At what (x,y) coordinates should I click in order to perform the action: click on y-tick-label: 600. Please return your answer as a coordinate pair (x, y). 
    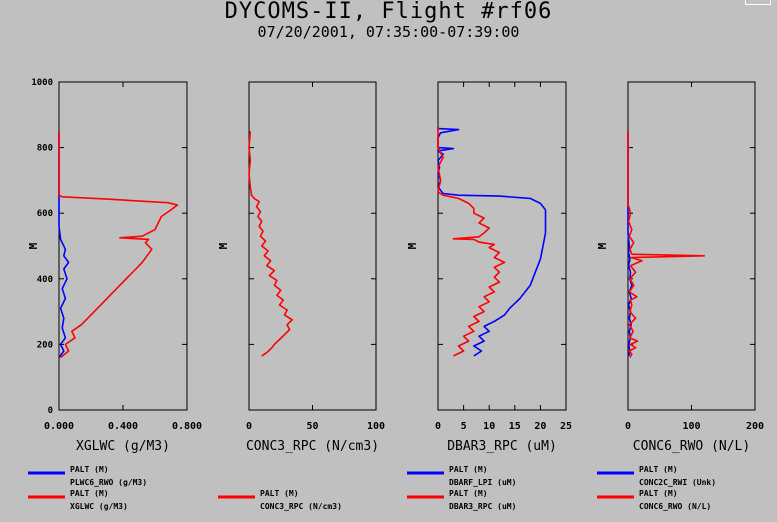
    Looking at the image, I should click on (45, 214).